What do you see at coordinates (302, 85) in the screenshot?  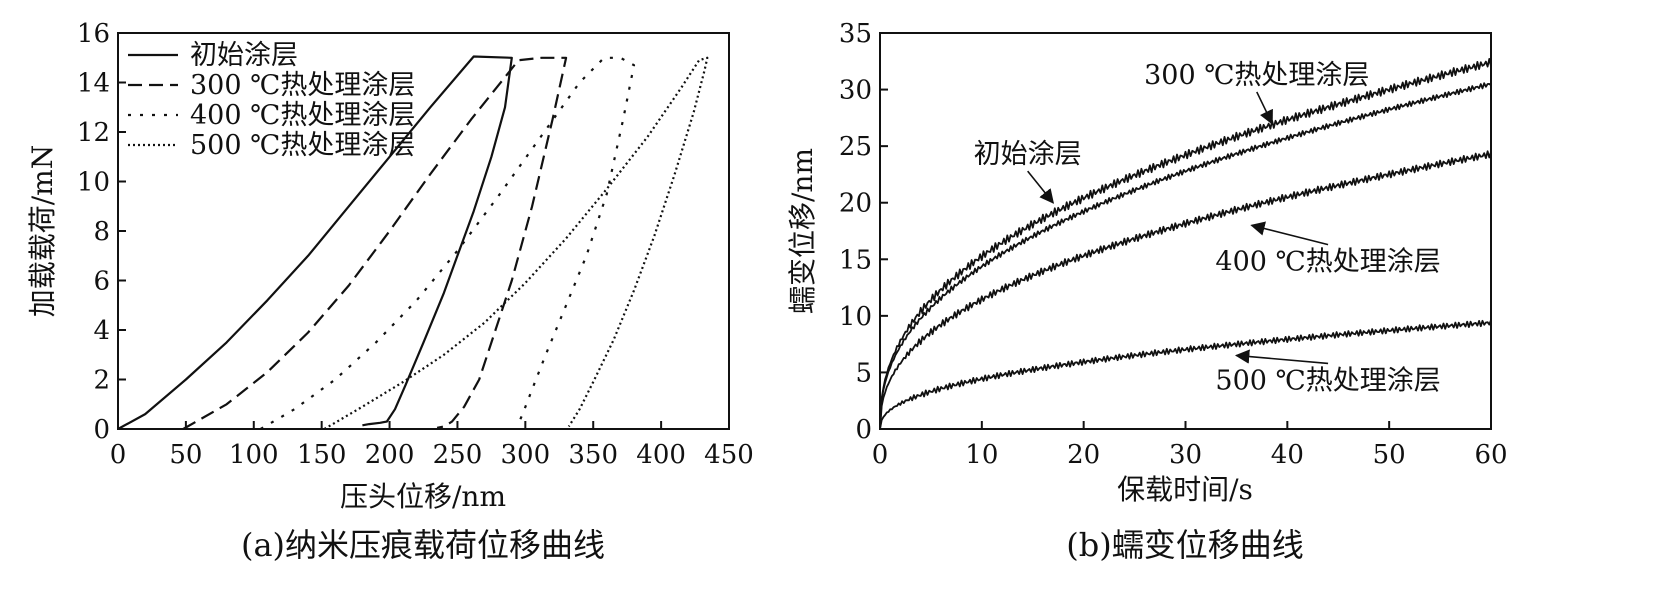 I see `legend-label-1: 300 ℃热处理涂层` at bounding box center [302, 85].